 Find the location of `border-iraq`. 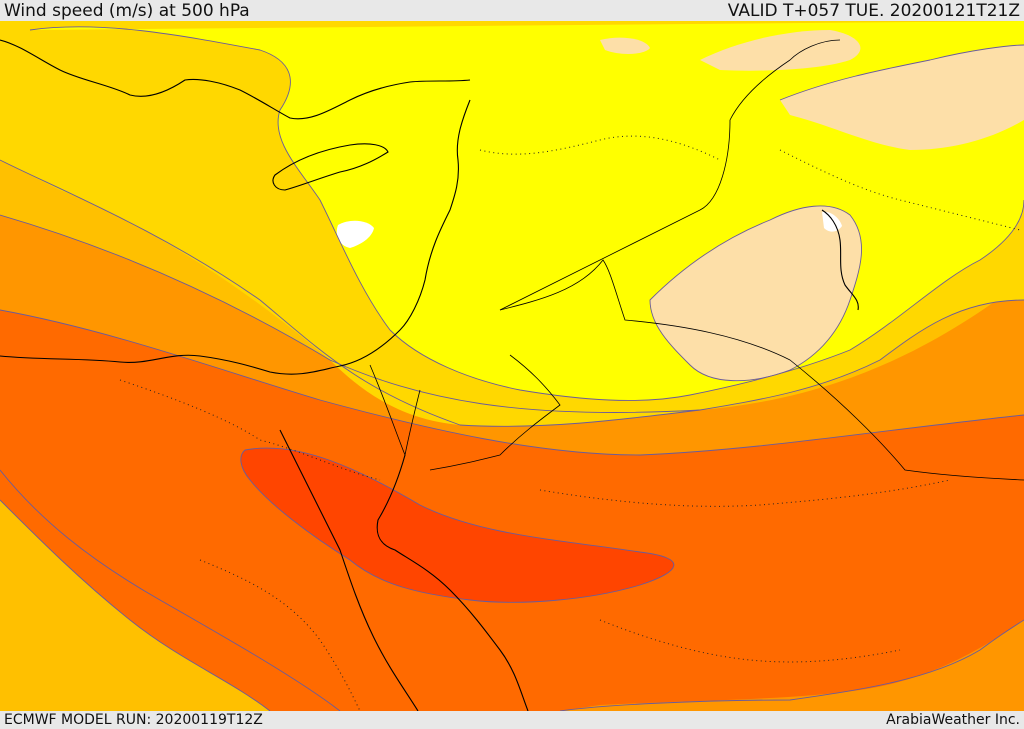

border-iraq is located at coordinates (670, 175).